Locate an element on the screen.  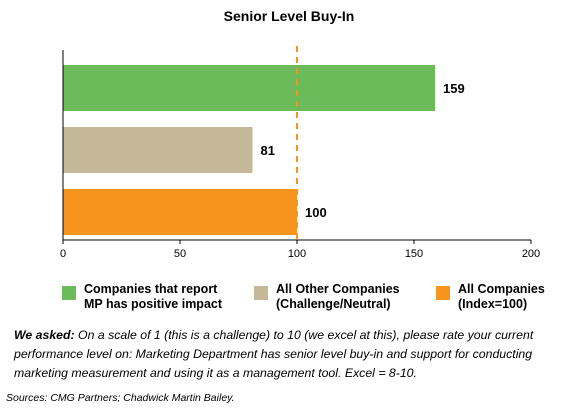
bar-value-label: 159 is located at coordinates (454, 88).